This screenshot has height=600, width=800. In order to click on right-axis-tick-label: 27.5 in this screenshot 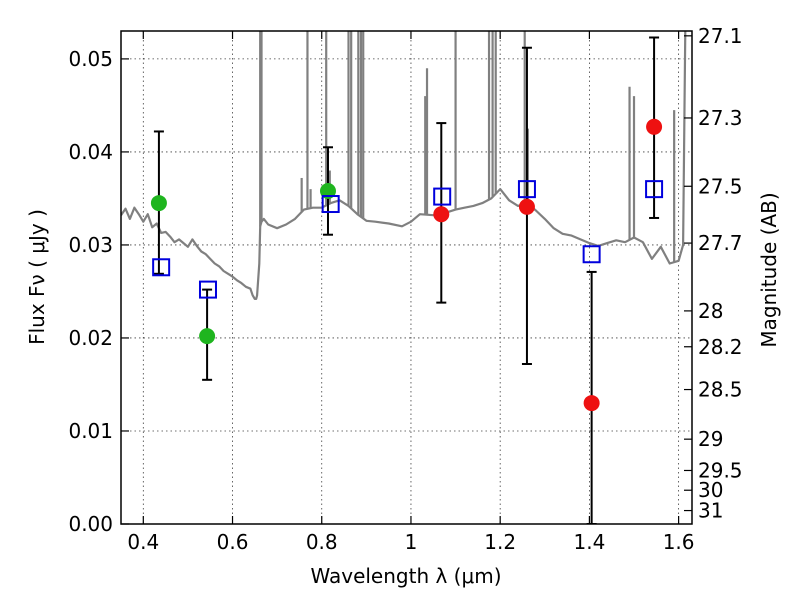, I will do `click(720, 186)`.